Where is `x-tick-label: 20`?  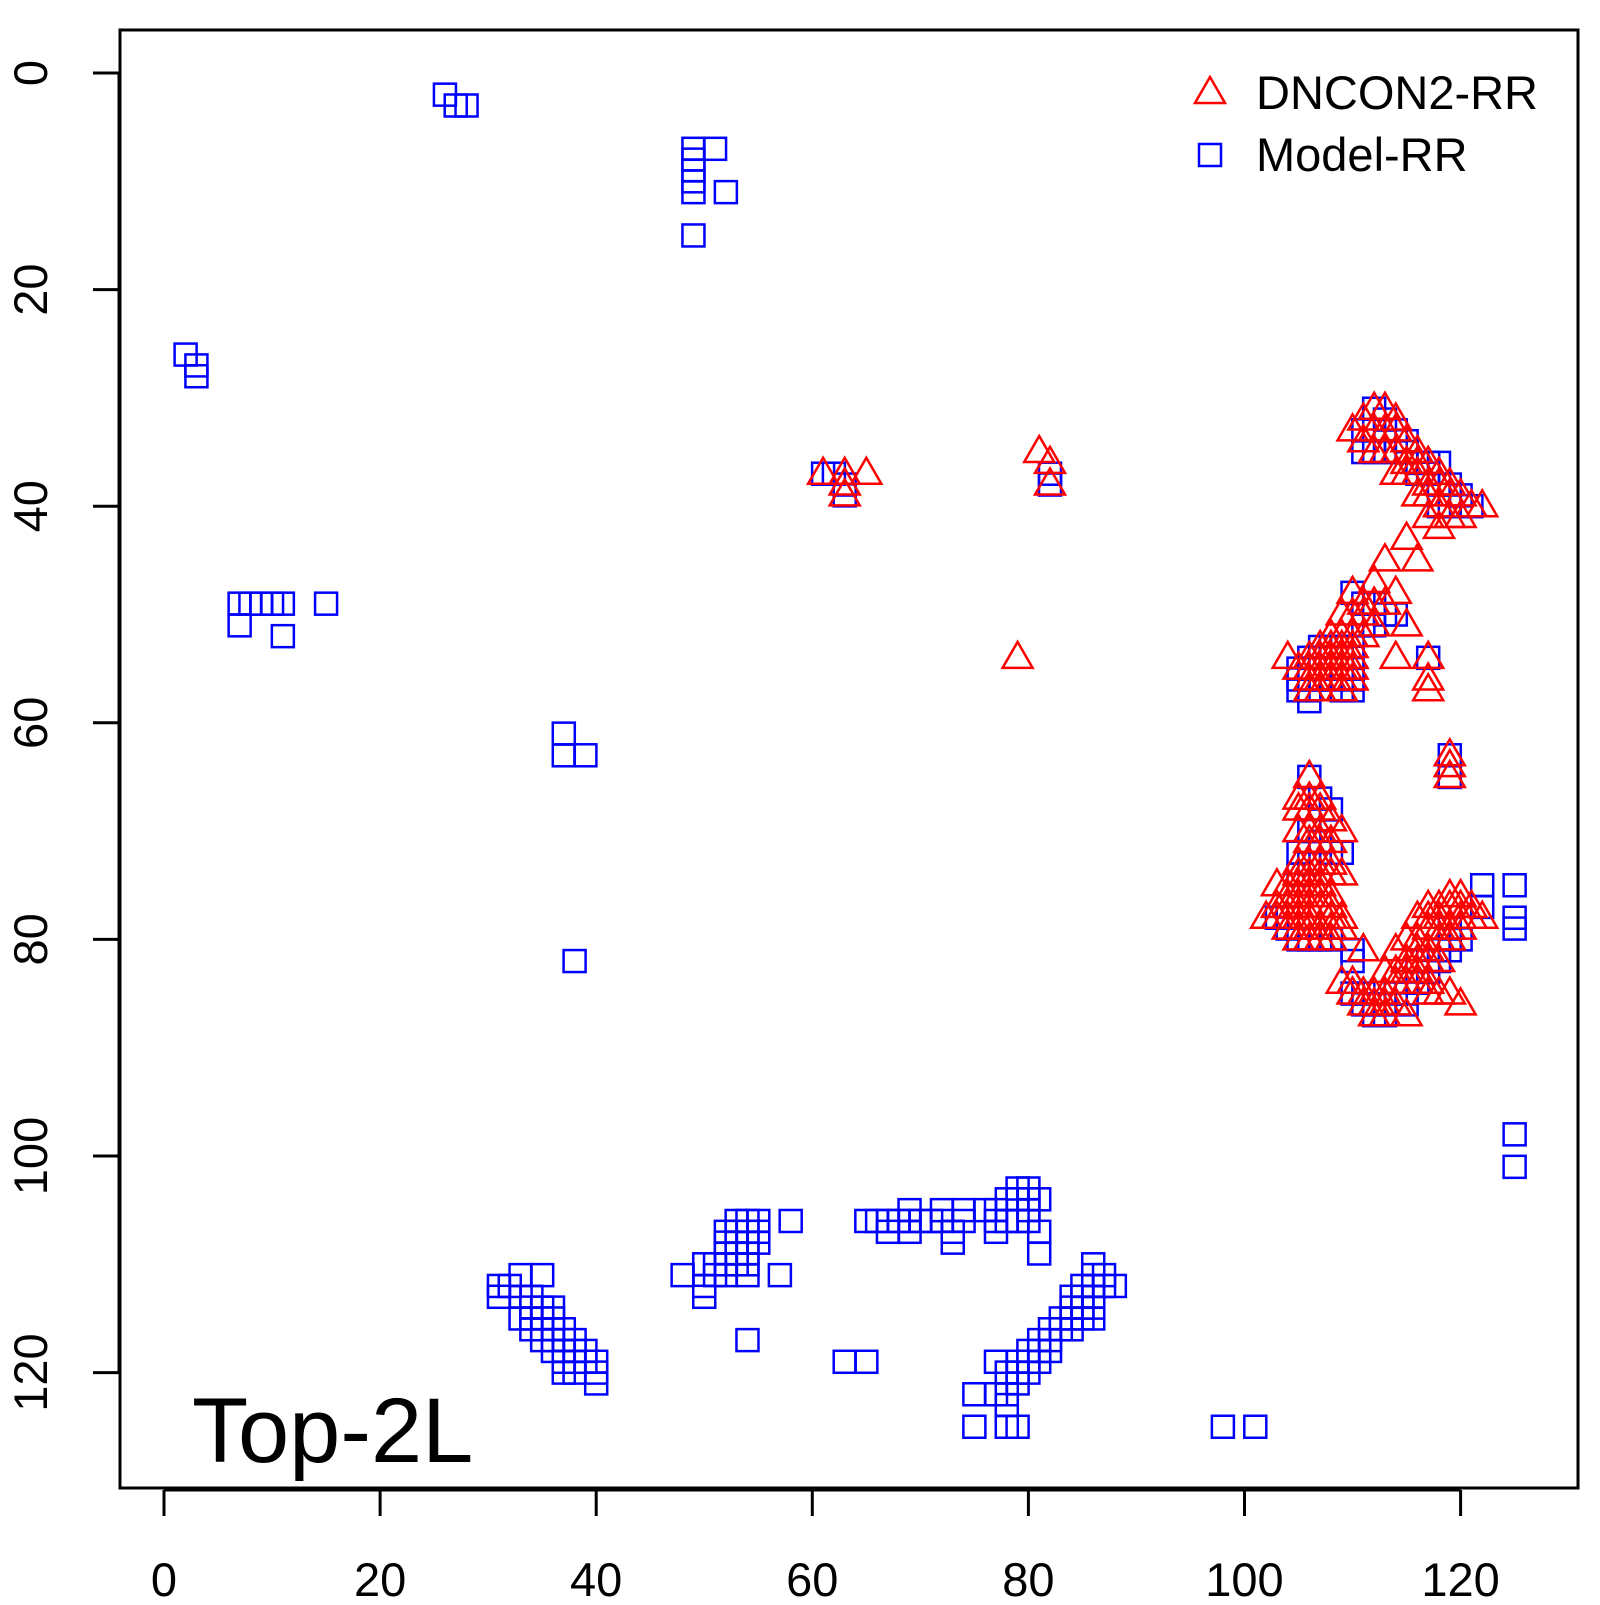
x-tick-label: 20 is located at coordinates (380, 1576).